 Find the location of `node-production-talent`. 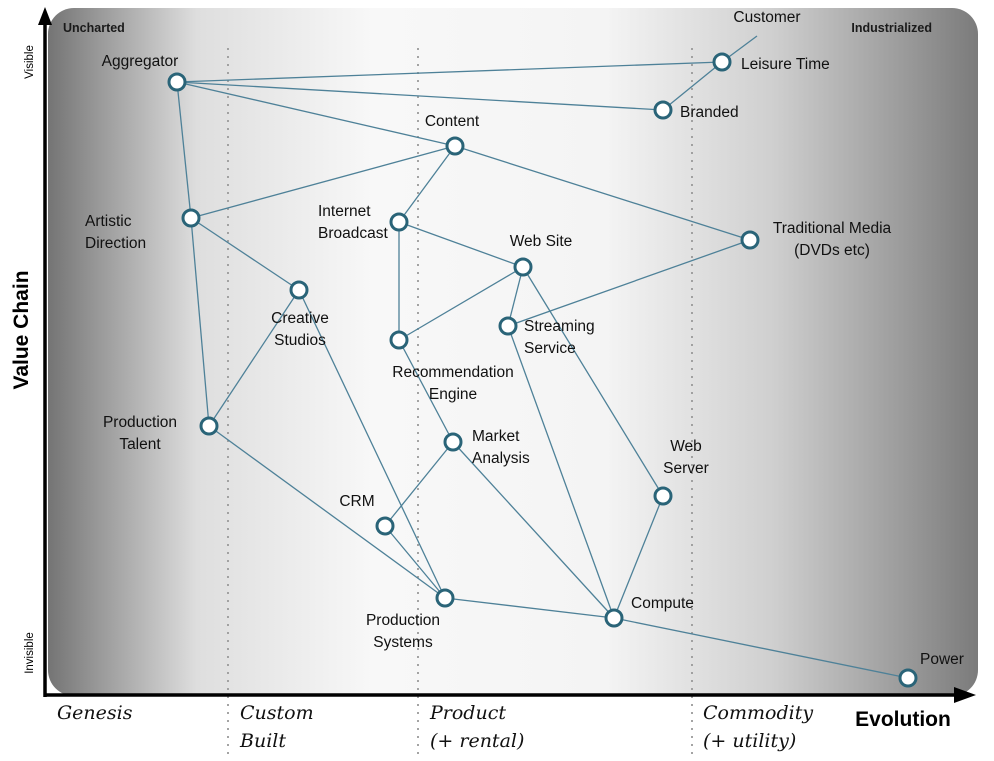

node-production-talent is located at coordinates (209, 426).